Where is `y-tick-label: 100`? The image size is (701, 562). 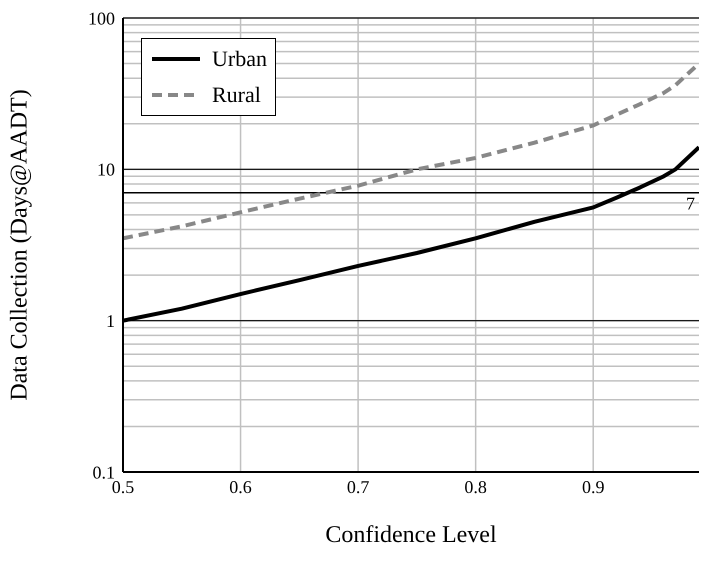
y-tick-label: 100 is located at coordinates (101, 18).